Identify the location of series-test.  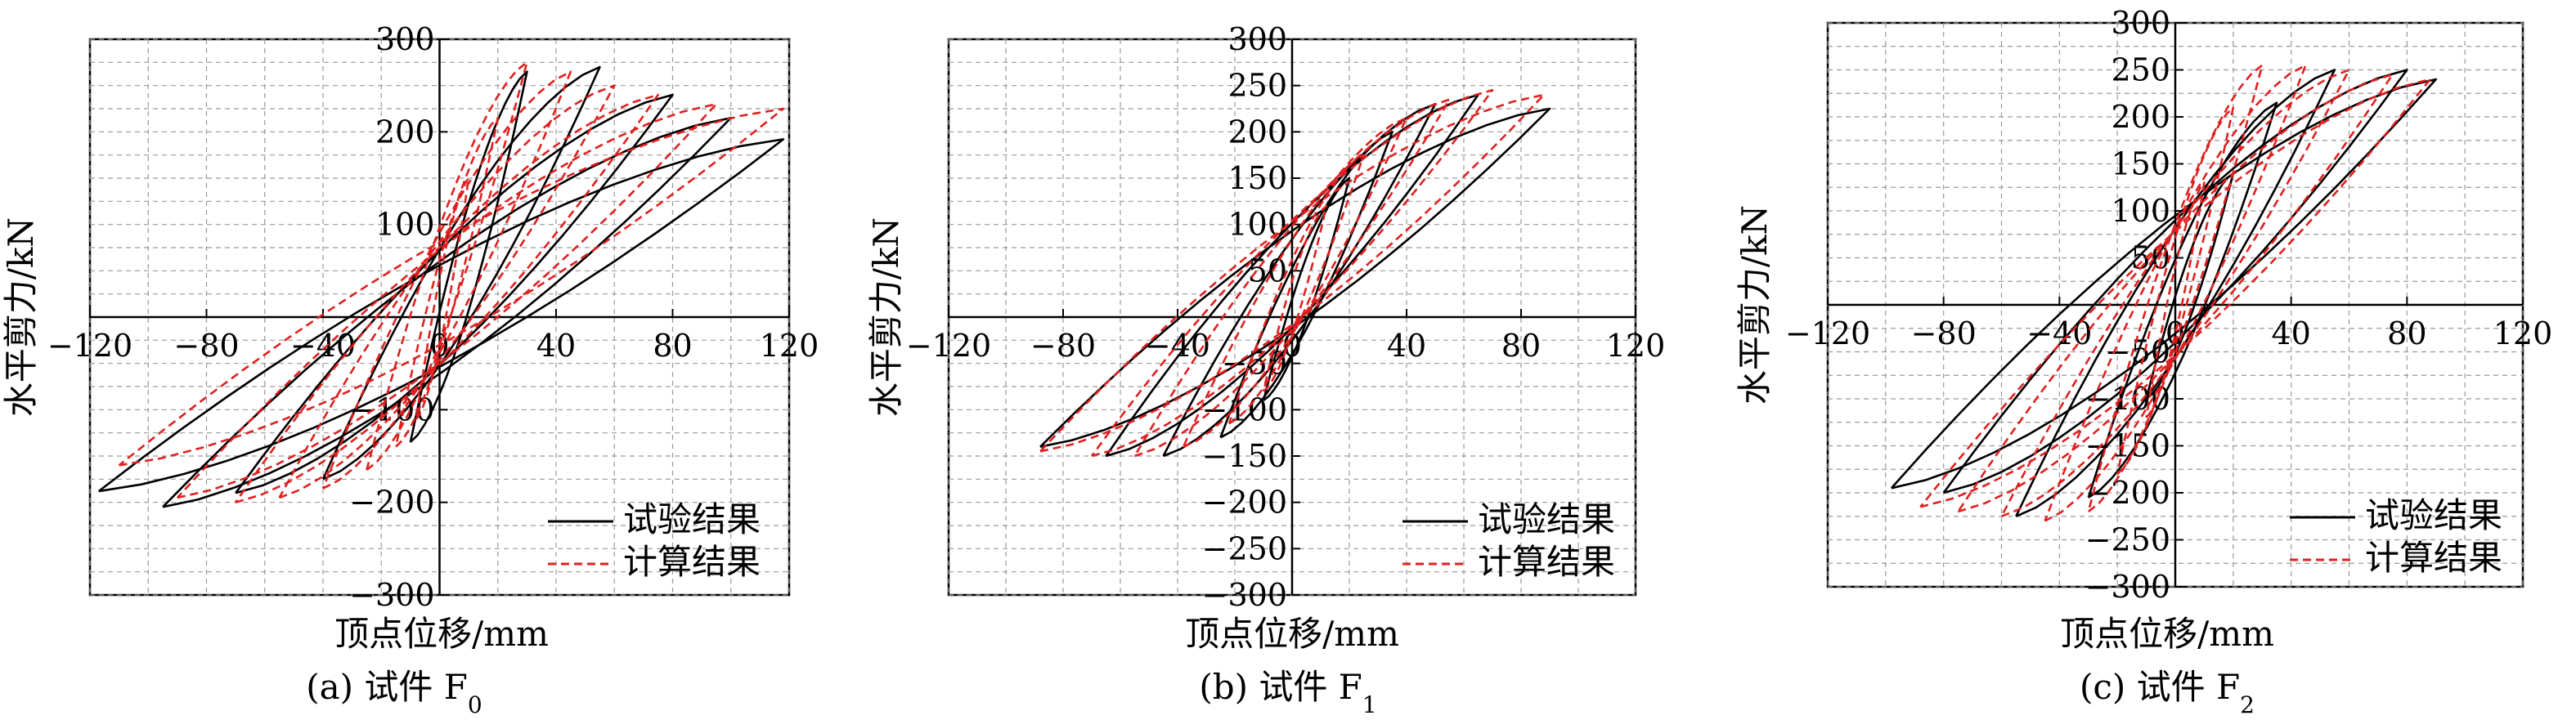
(2164, 293).